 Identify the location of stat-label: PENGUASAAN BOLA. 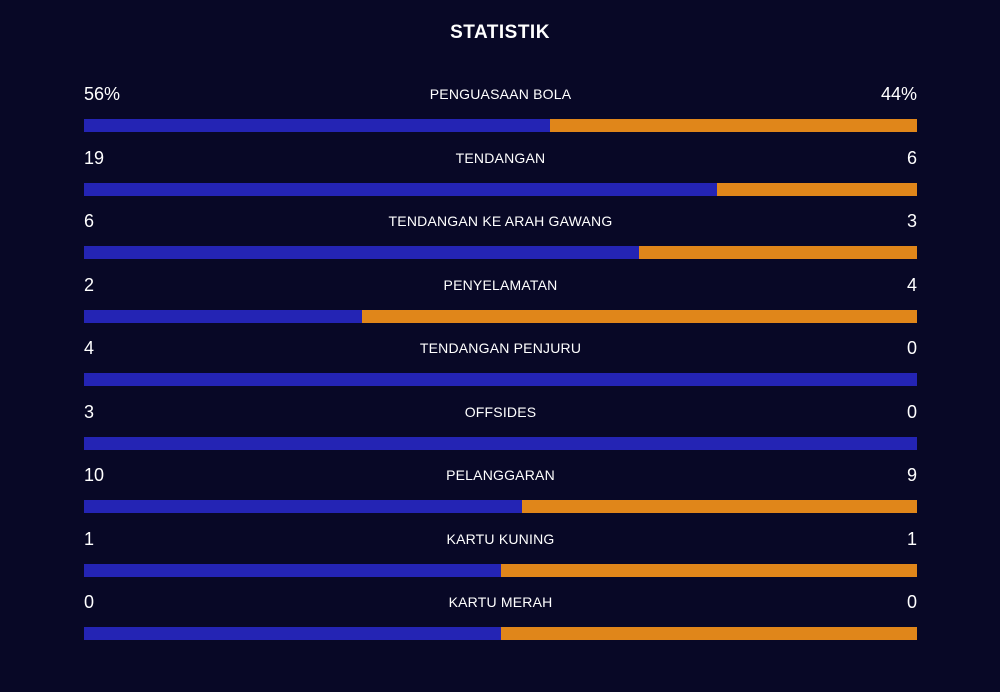
(500, 94).